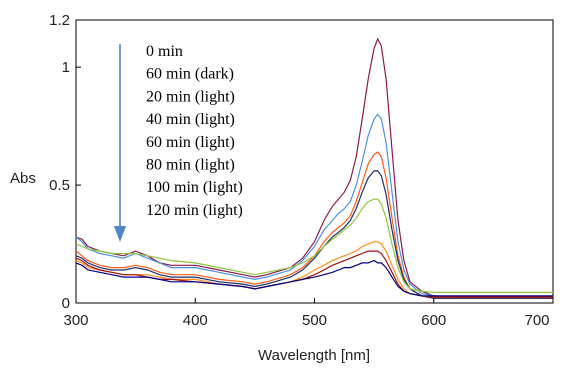 The width and height of the screenshot is (569, 369). I want to click on y-tick-label-3: 1, so click(66, 67).